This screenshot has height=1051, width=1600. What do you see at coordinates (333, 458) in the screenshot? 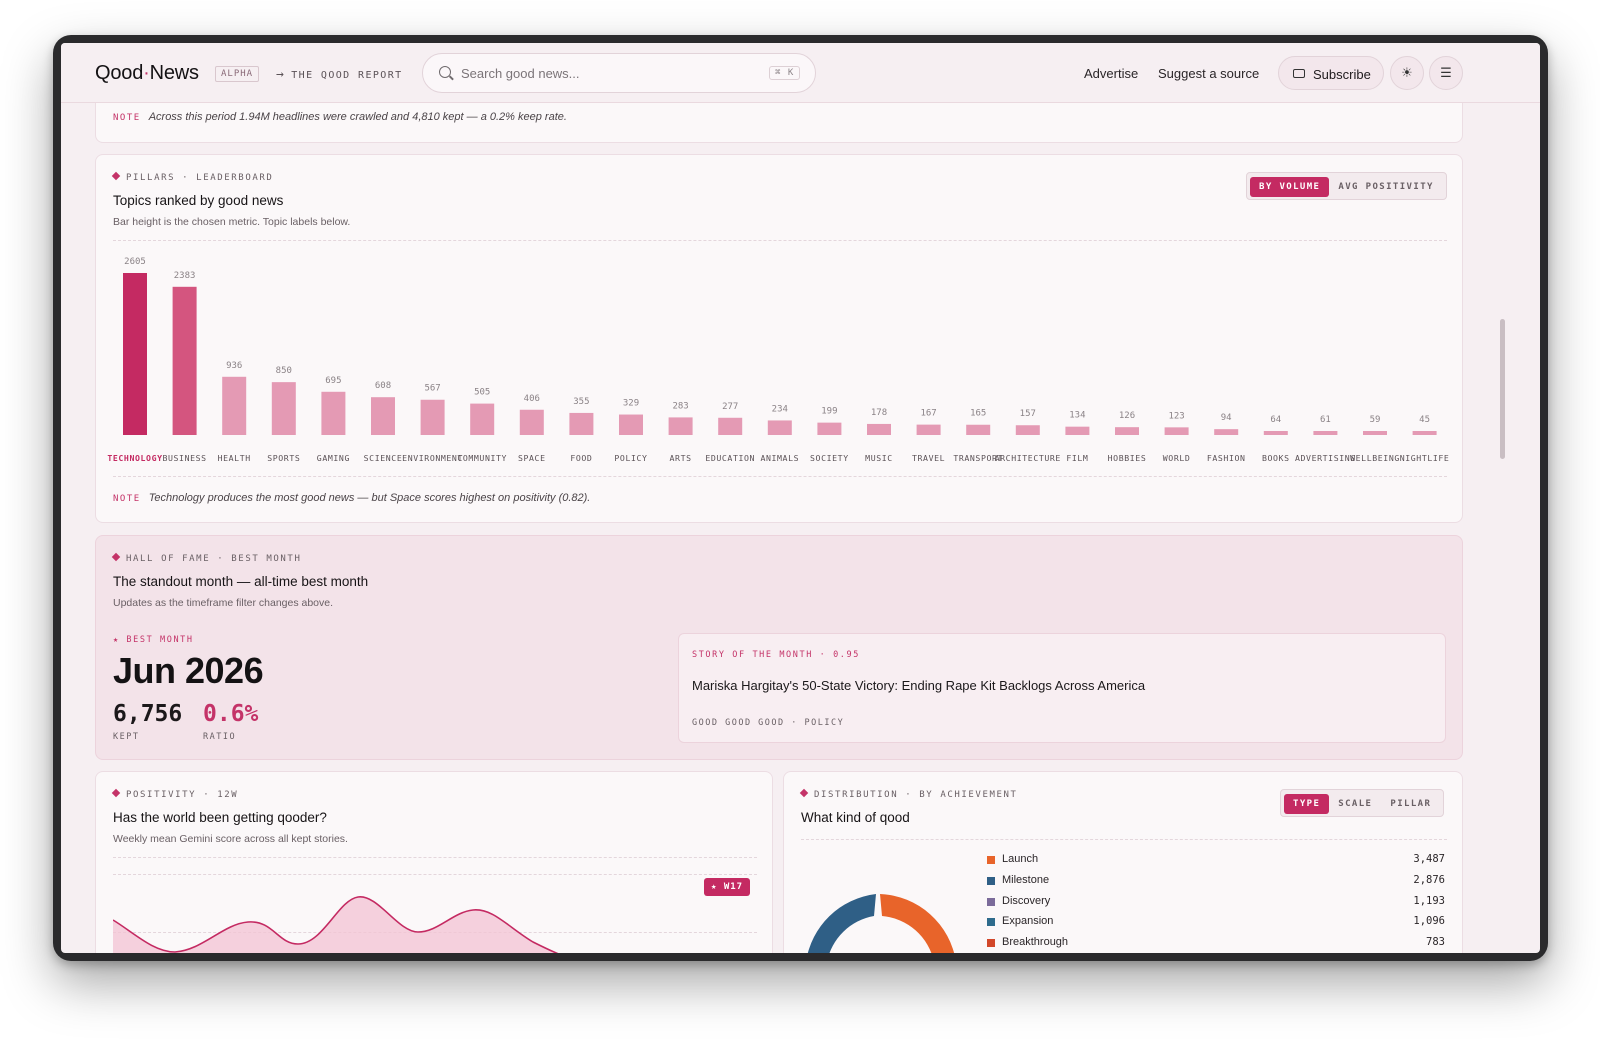
I see `topic-label: GAMING` at bounding box center [333, 458].